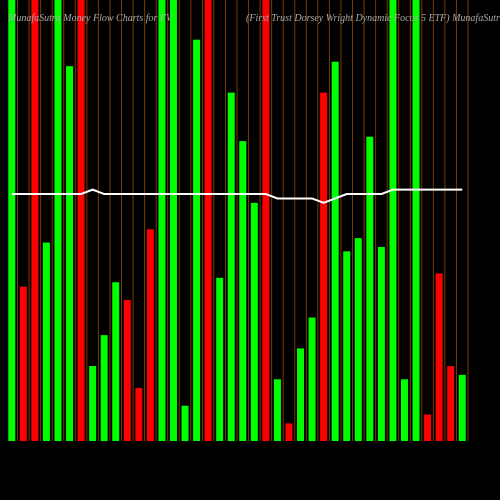  What do you see at coordinates (90, 18) in the screenshot?
I see `chart-title: MunafaSutra Money Flow Charts for FV` at bounding box center [90, 18].